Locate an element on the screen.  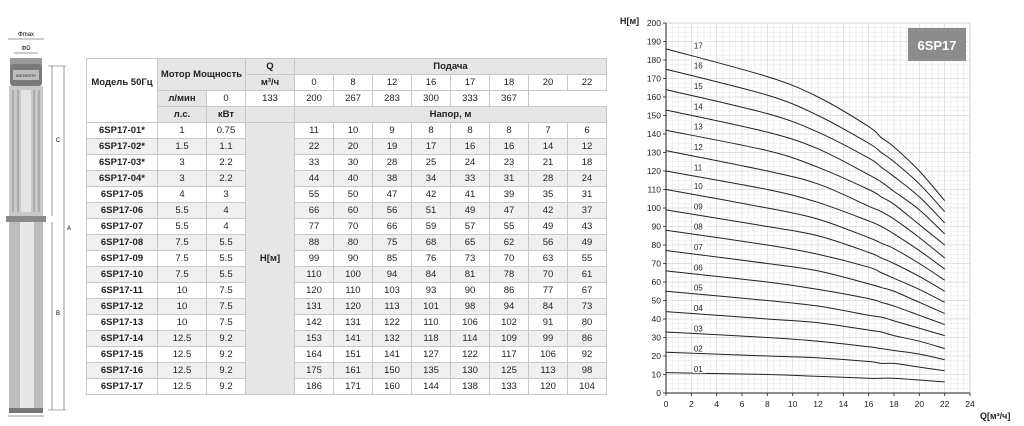
model-cell: 6SP17-09 is located at coordinates (122, 258).